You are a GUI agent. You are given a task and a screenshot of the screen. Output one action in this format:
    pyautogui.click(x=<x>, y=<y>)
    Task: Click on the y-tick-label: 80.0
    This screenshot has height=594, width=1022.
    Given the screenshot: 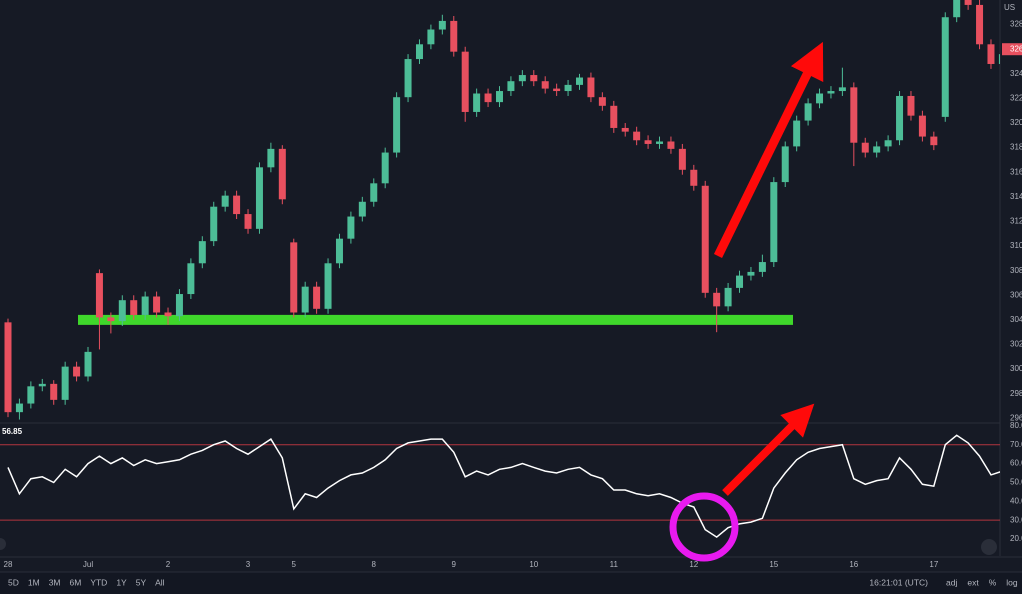 What is the action you would take?
    pyautogui.click(x=1016, y=425)
    